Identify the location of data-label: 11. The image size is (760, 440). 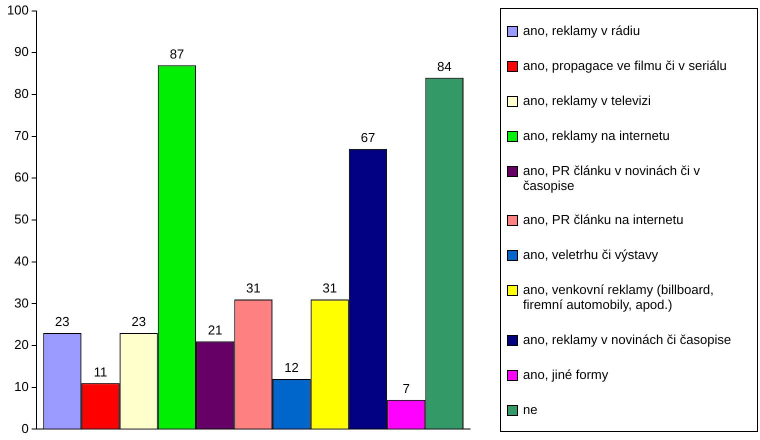
(101, 372).